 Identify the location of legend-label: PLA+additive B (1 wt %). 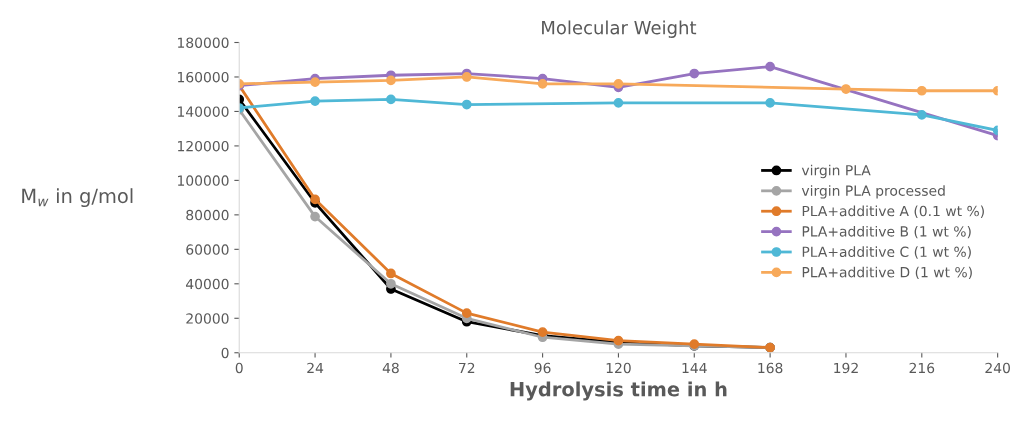
(886, 232).